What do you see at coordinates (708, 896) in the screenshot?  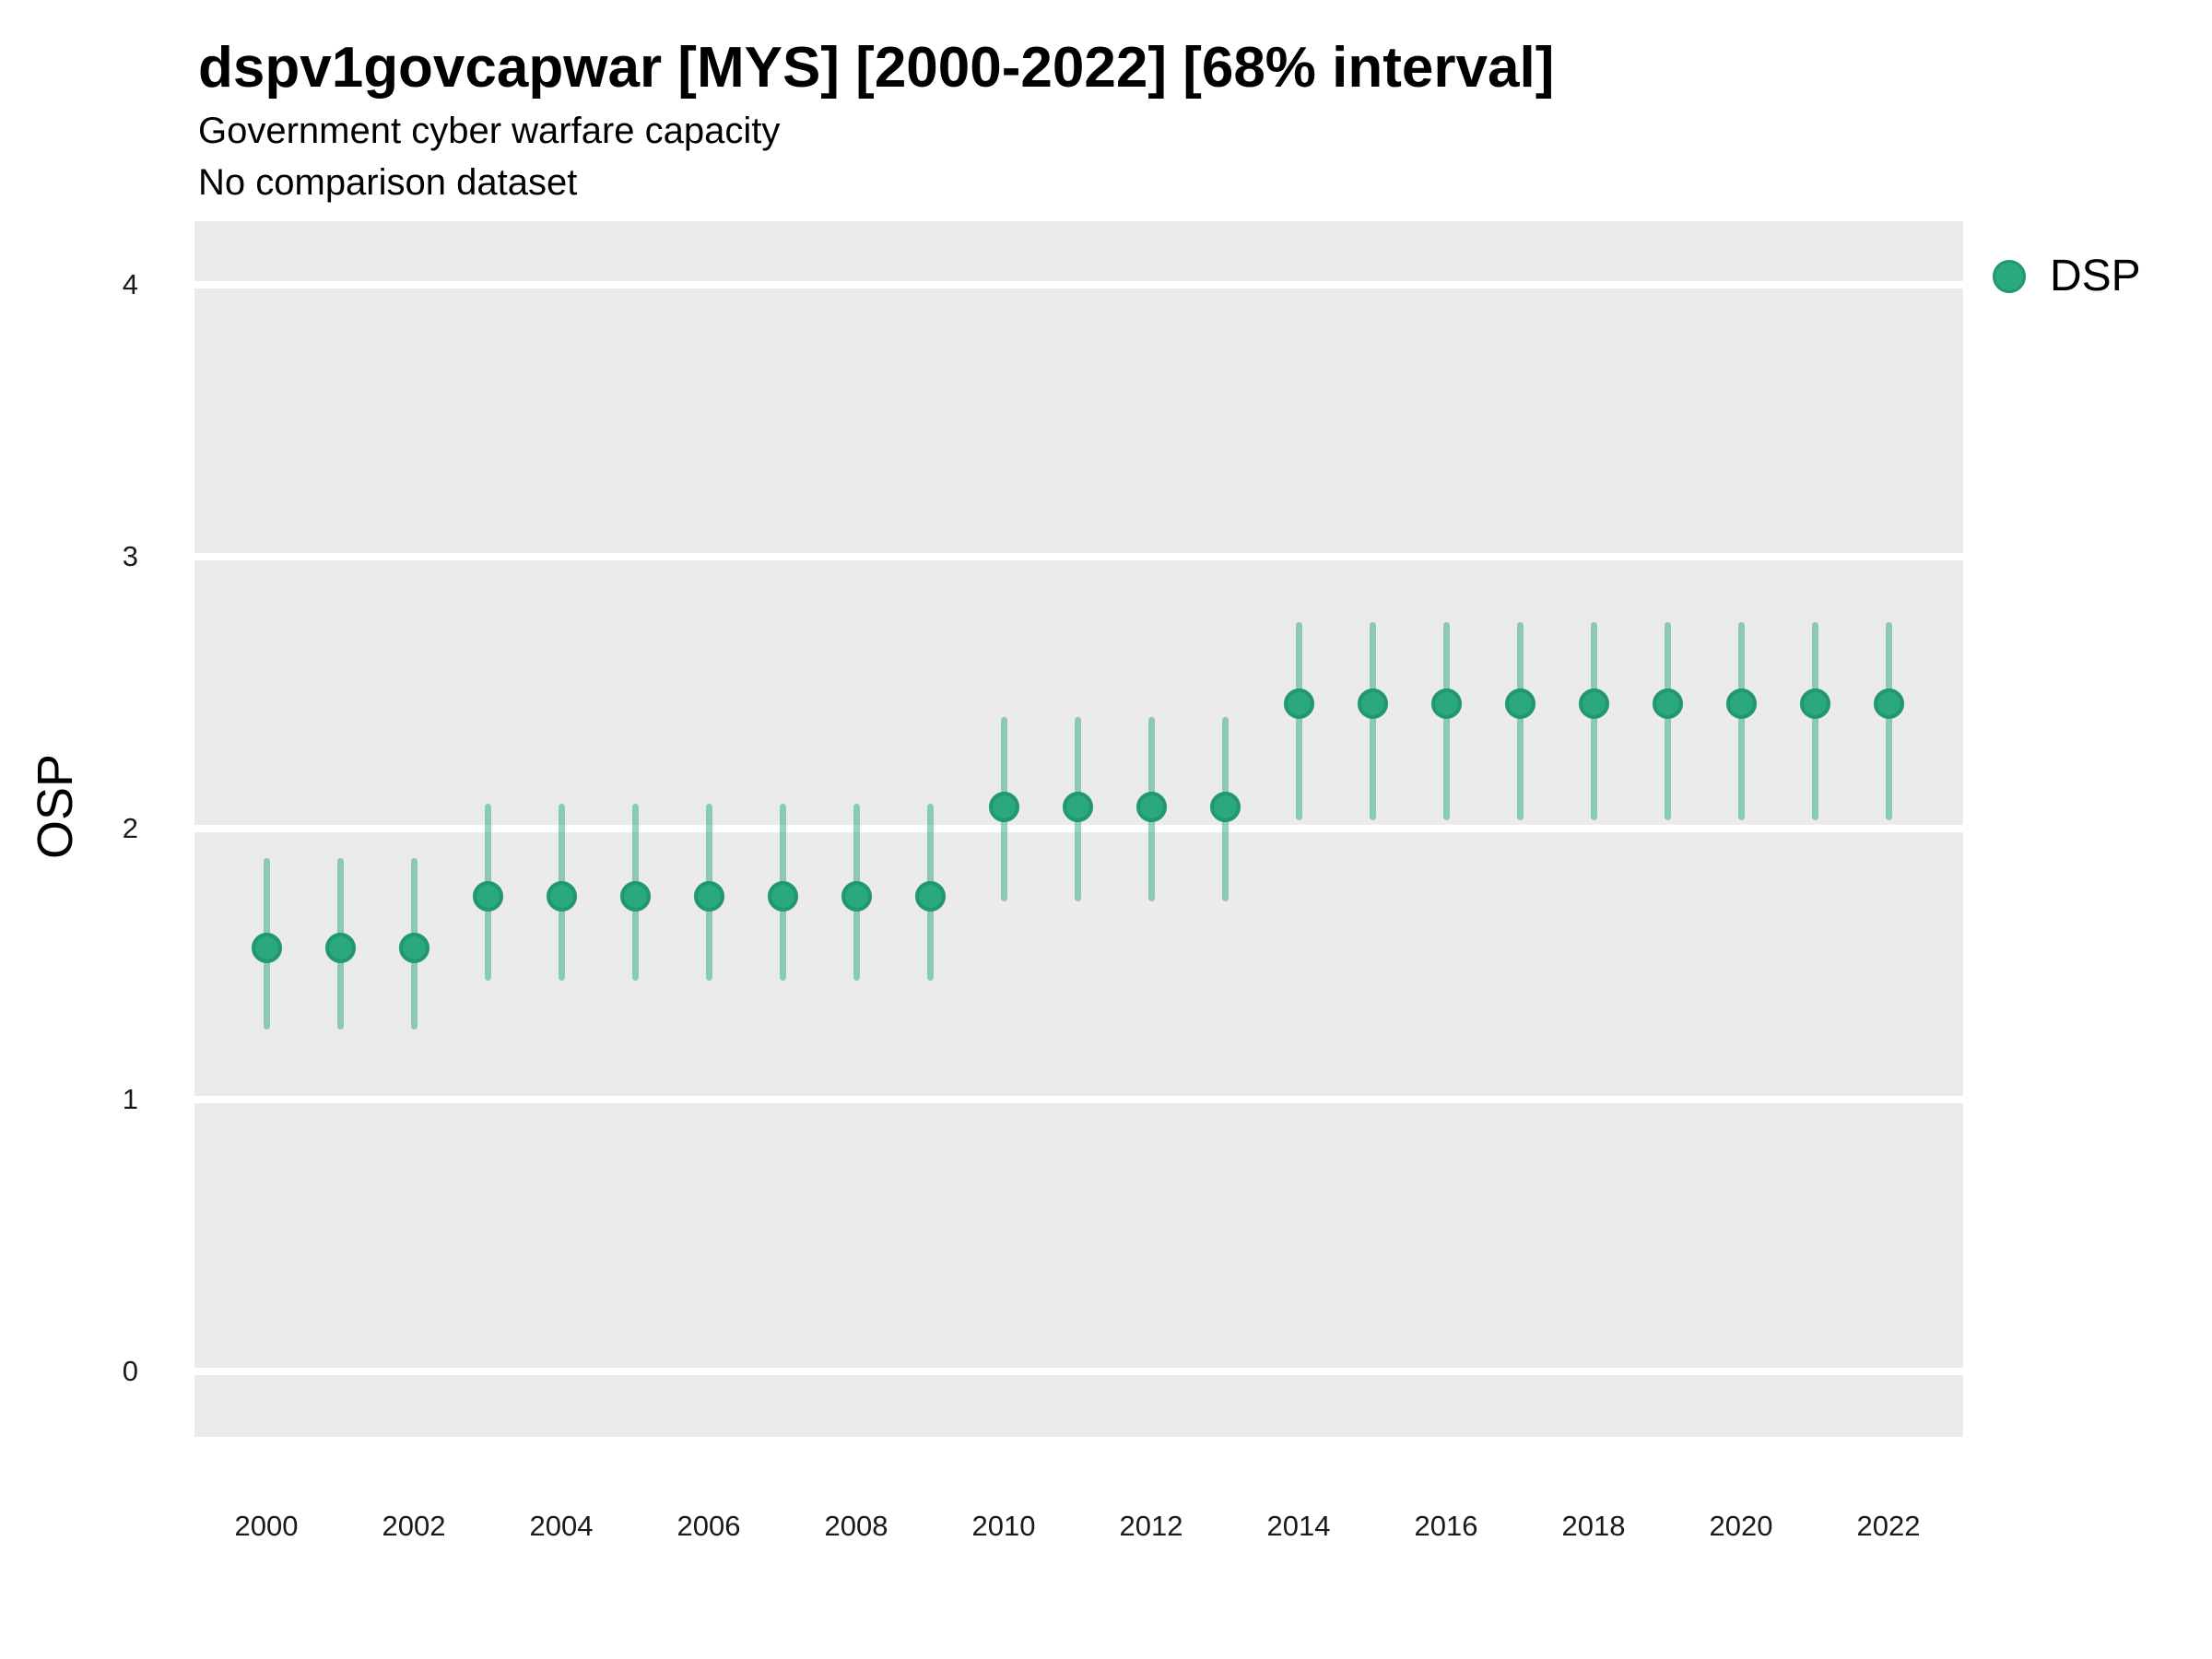 I see `point-2006` at bounding box center [708, 896].